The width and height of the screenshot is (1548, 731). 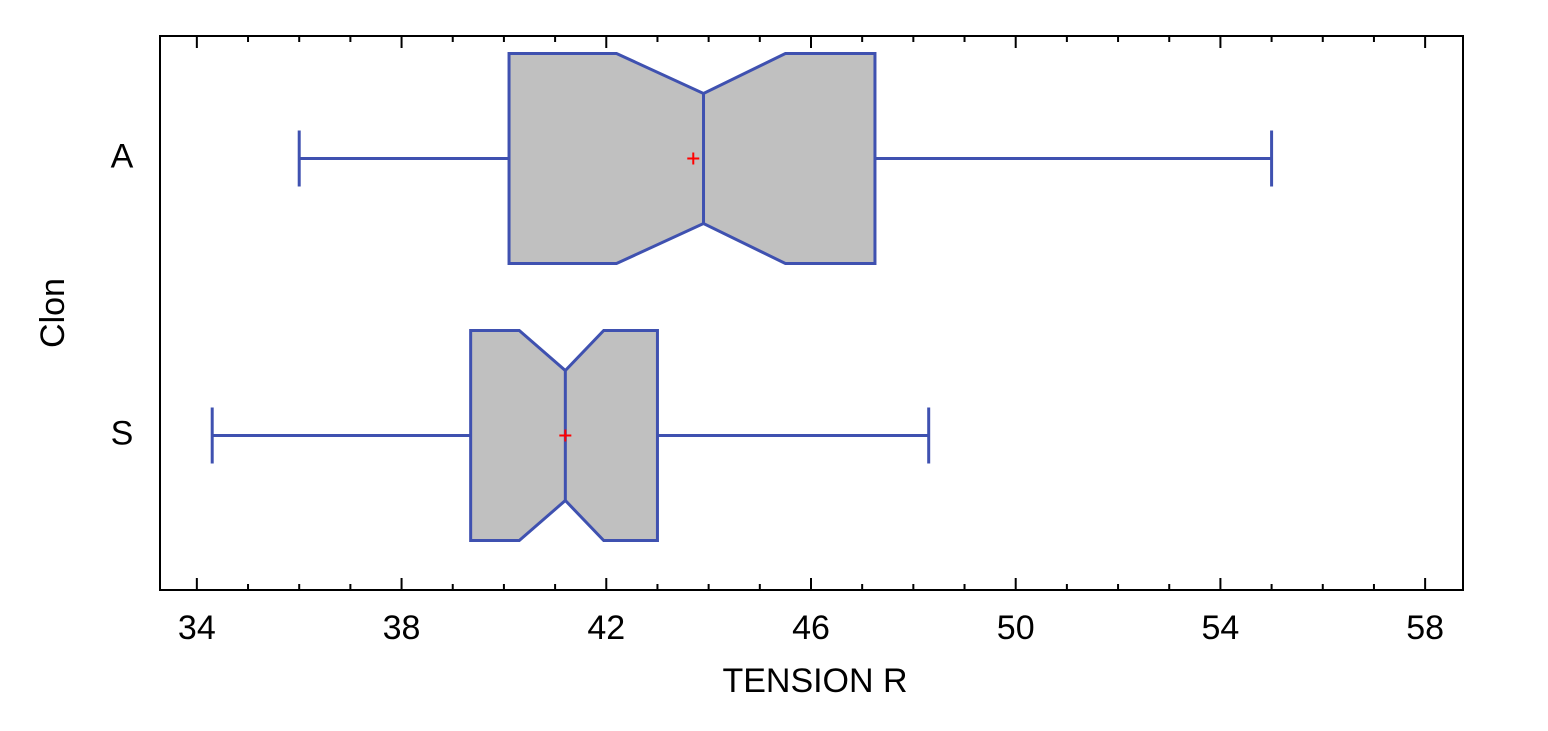 I want to click on x-tick-label: 54, so click(x=1221, y=628).